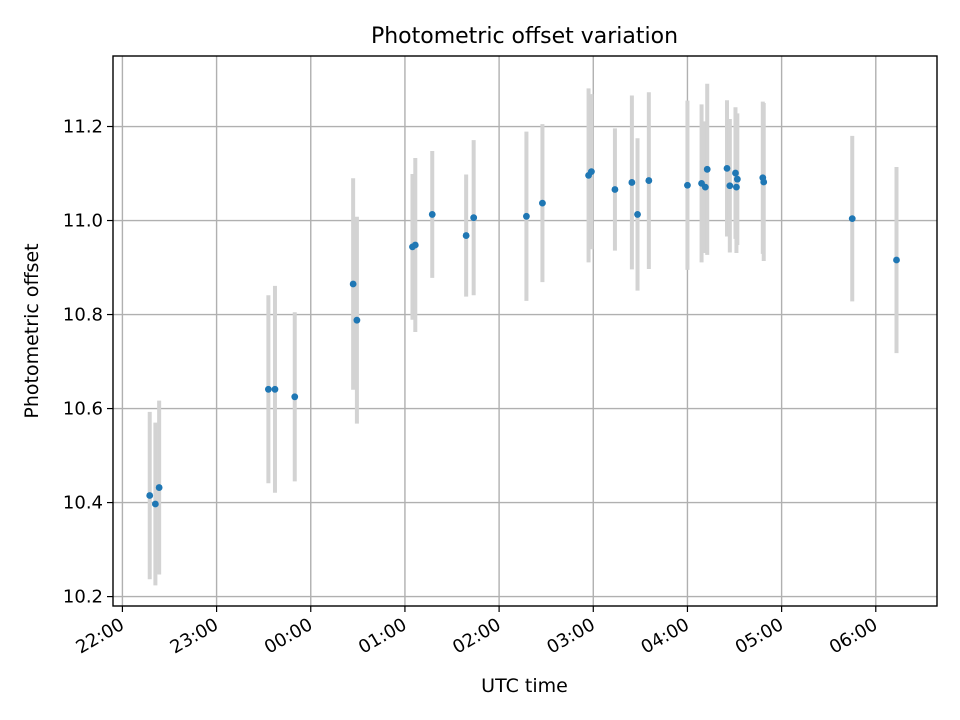  Describe the element at coordinates (83, 409) in the screenshot. I see `y-tick-label: 10.6` at that location.